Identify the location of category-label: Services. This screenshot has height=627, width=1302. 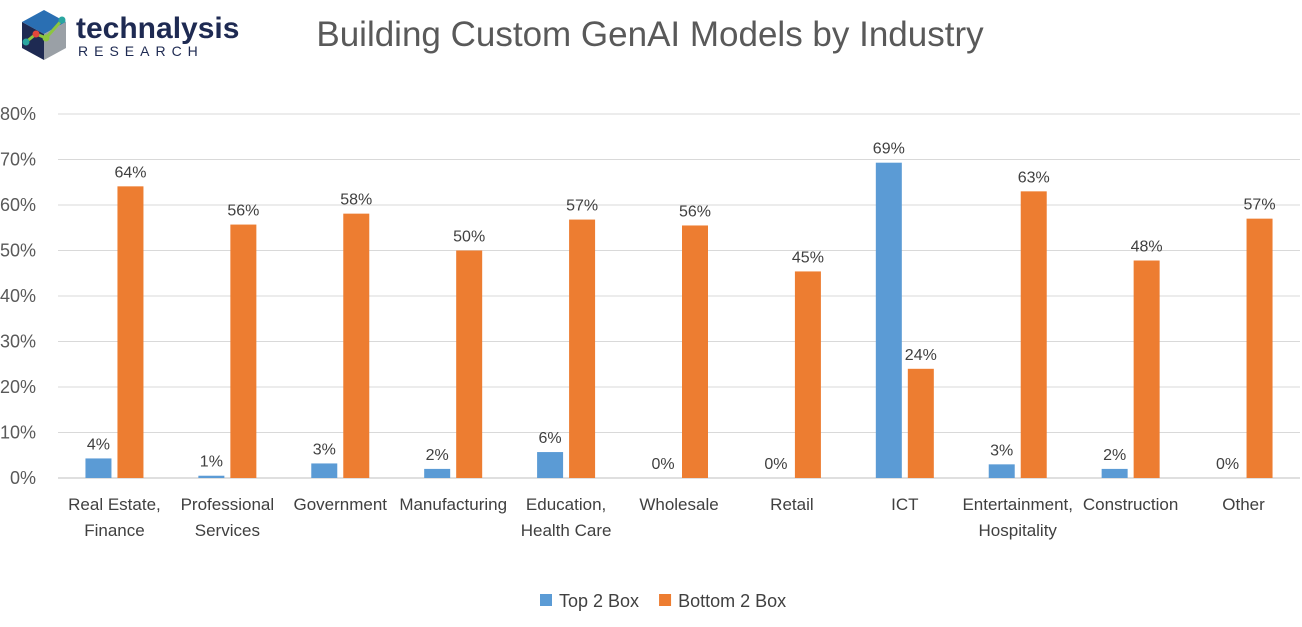
(227, 530).